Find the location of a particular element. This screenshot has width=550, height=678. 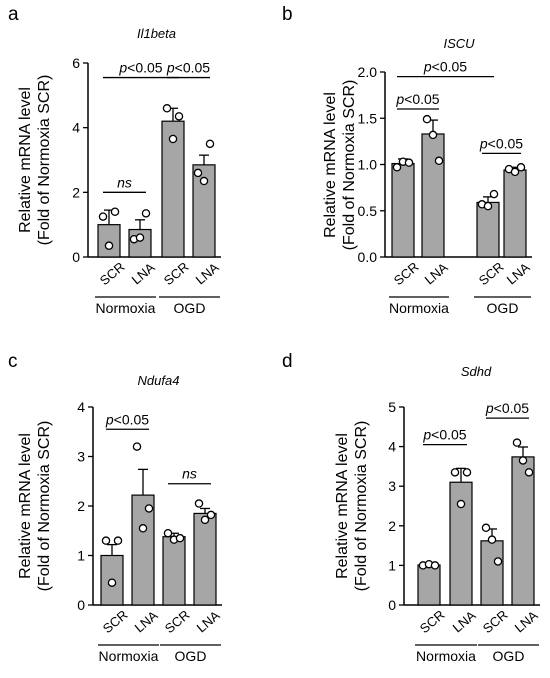

y-tick-label: 1.0 is located at coordinates (368, 165).